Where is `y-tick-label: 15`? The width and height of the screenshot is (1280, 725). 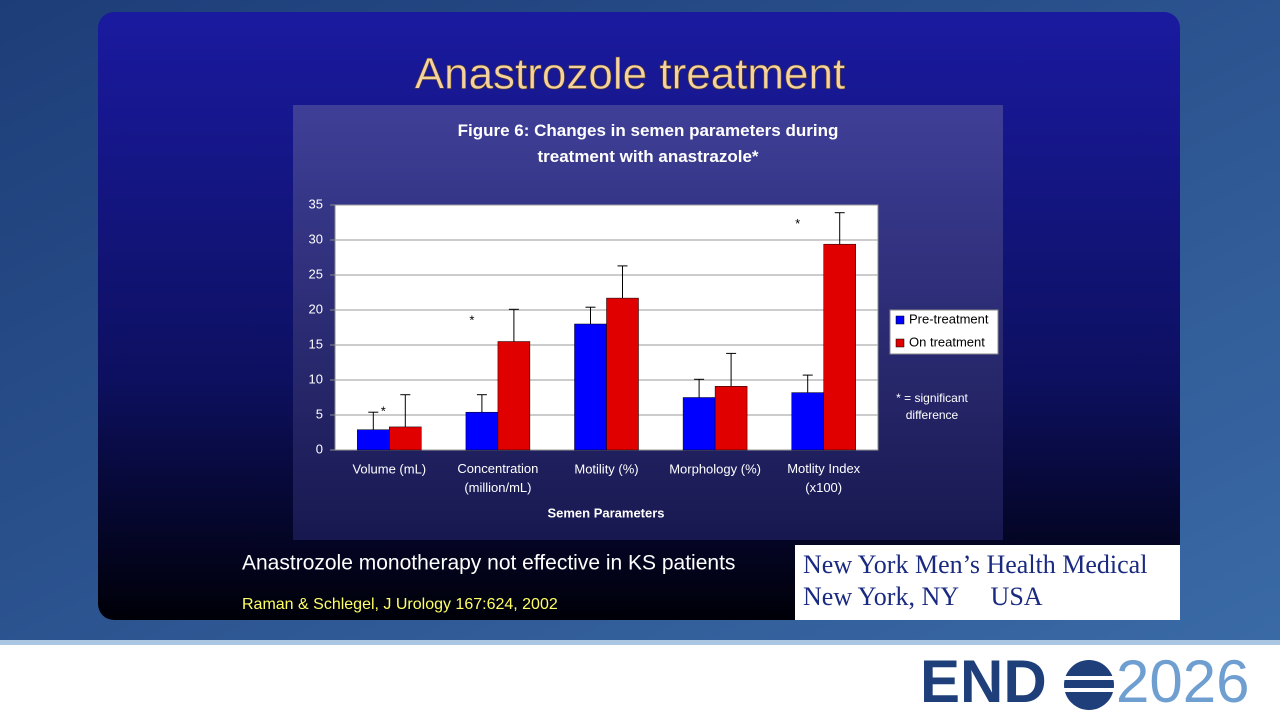 y-tick-label: 15 is located at coordinates (316, 343).